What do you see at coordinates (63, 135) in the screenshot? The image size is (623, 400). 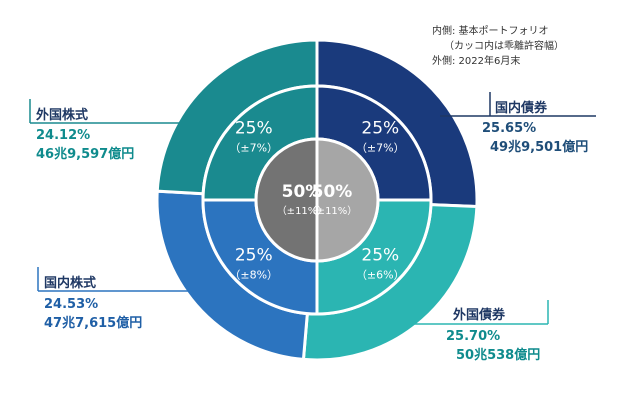 I see `label-foreign-stocks-percent: 24.12%` at bounding box center [63, 135].